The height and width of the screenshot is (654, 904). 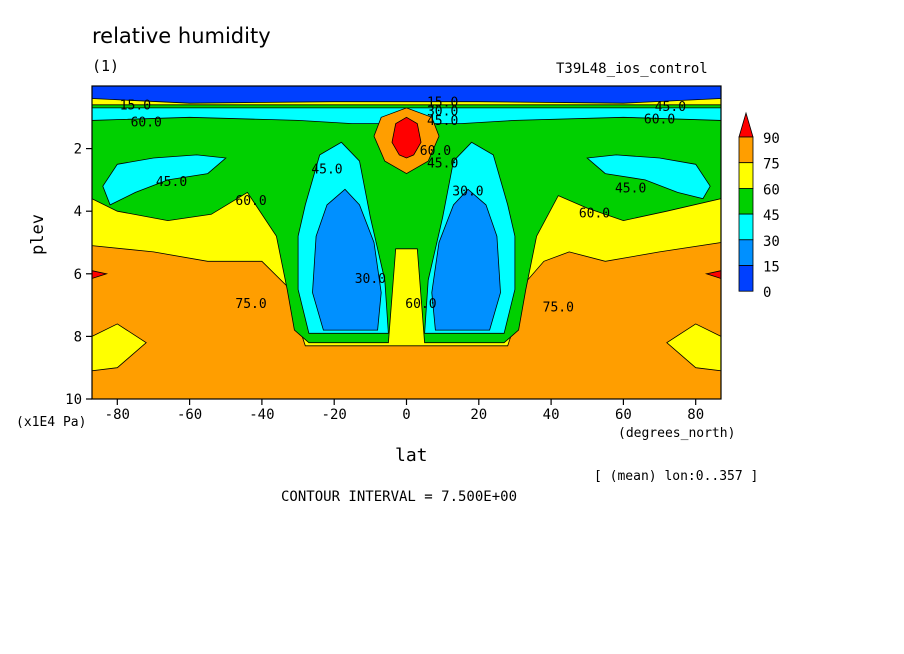 What do you see at coordinates (51, 422) in the screenshot?
I see `y-axis-unit: (x1E4 Pa)` at bounding box center [51, 422].